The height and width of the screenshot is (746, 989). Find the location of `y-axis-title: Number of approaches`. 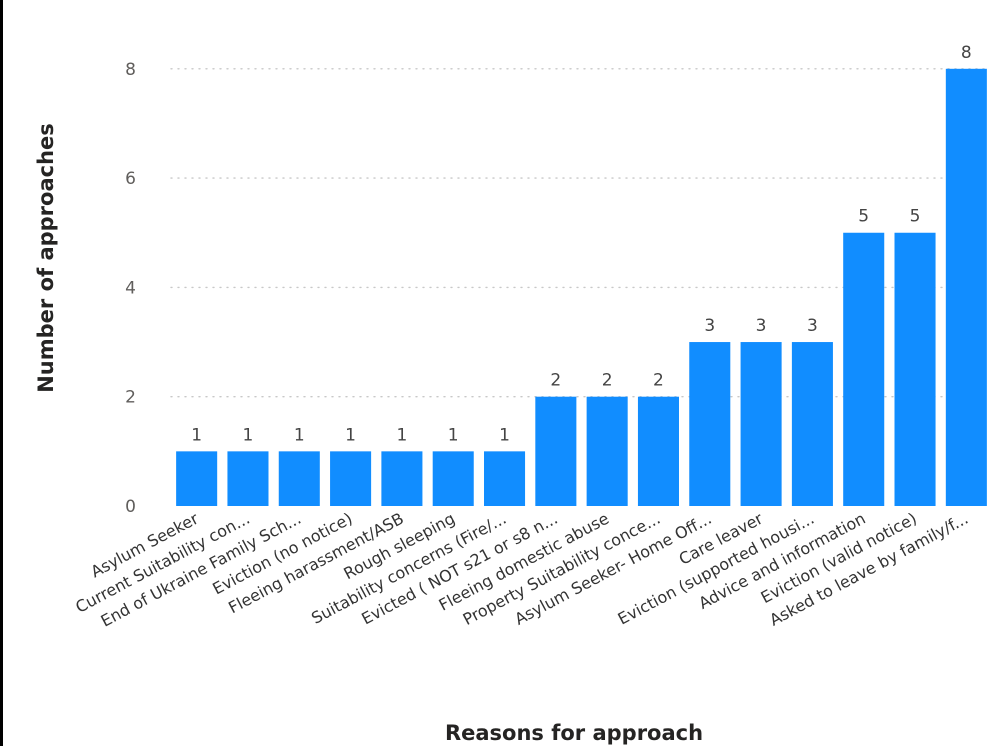

y-axis-title: Number of approaches is located at coordinates (46, 258).